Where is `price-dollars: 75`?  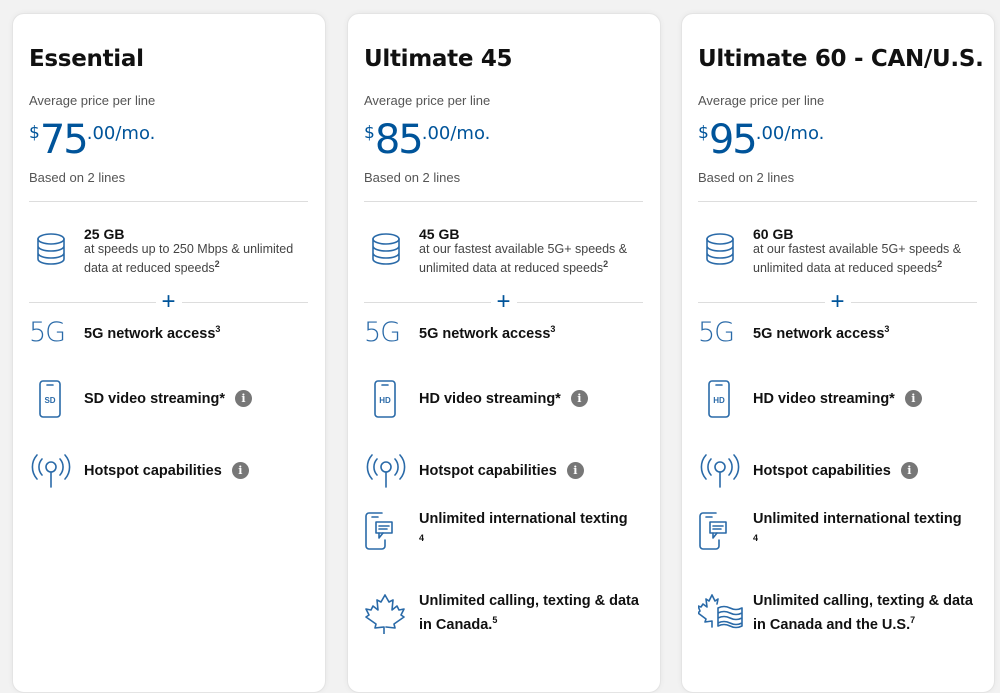 price-dollars: 75 is located at coordinates (64, 140).